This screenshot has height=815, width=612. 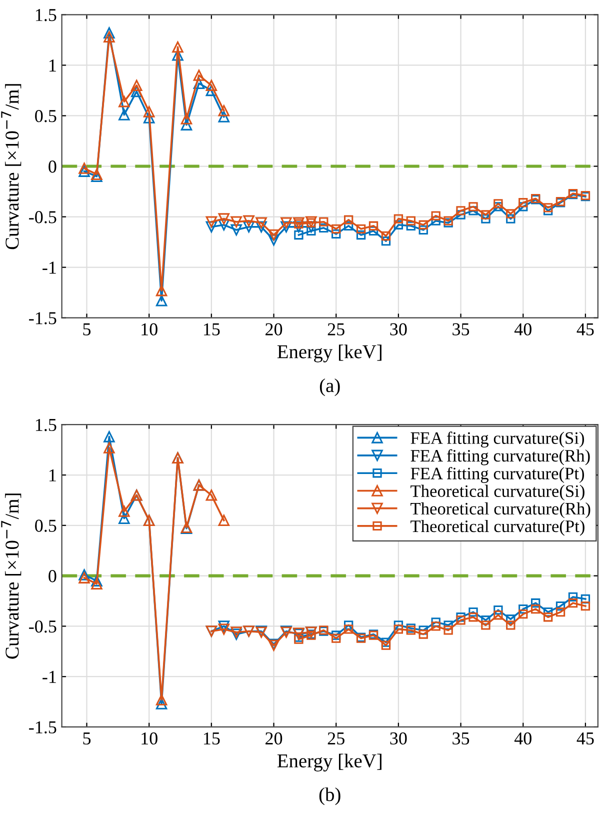 I want to click on legend-label: FEA fitting curvature(Rh), so click(x=500, y=457).